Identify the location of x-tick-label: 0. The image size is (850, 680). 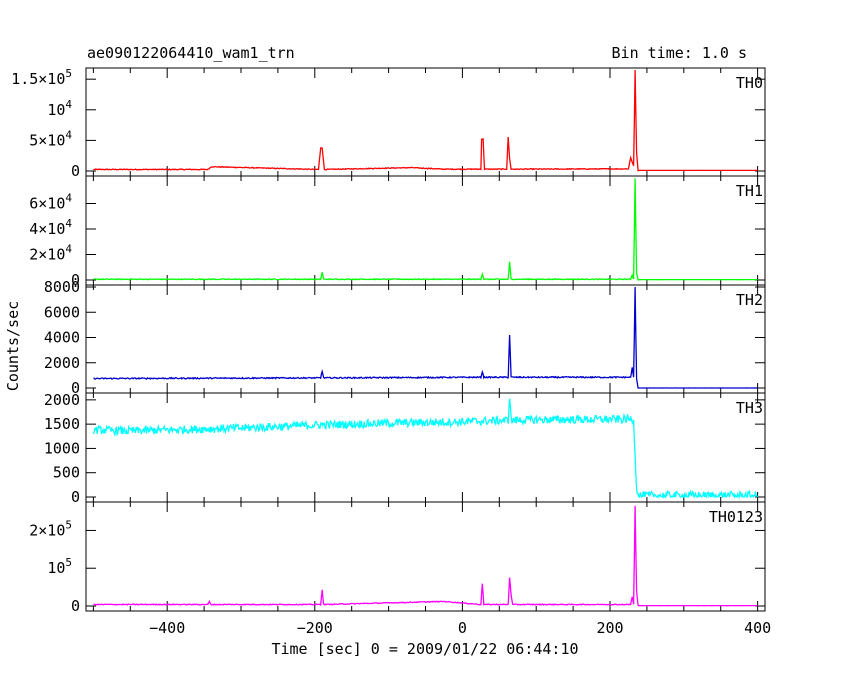
(462, 628).